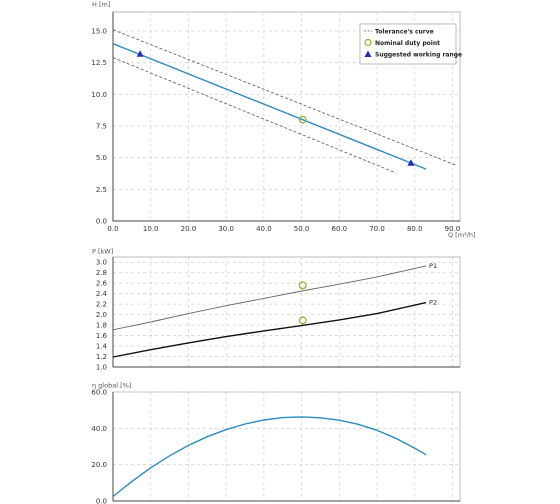 The width and height of the screenshot is (560, 504). What do you see at coordinates (101, 127) in the screenshot?
I see `y-tick-label: 7.5` at bounding box center [101, 127].